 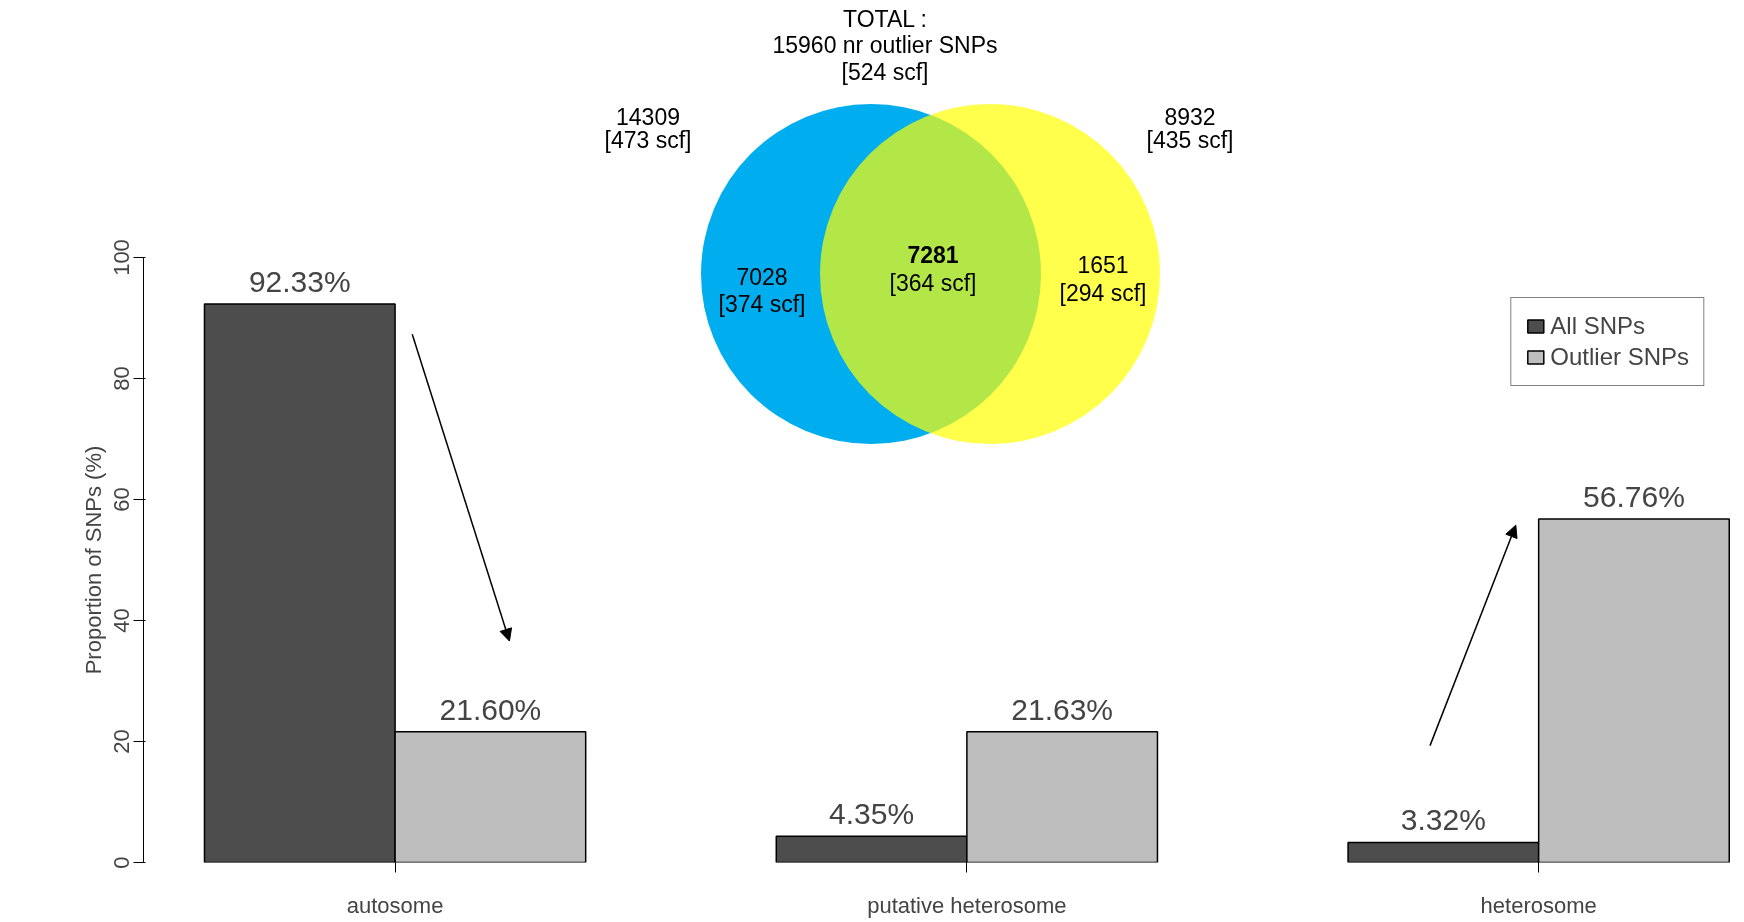 What do you see at coordinates (1597, 326) in the screenshot?
I see `legend-label: All SNPs` at bounding box center [1597, 326].